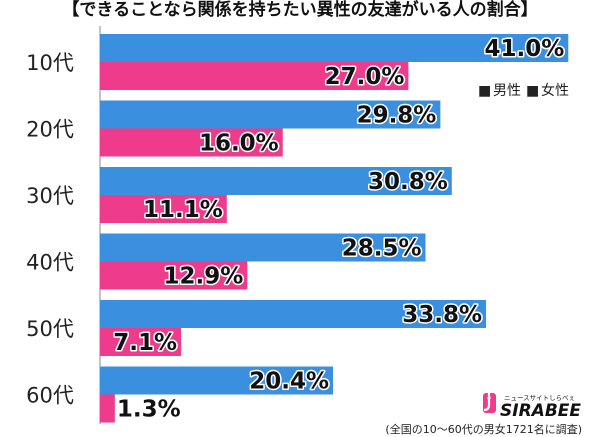 The image size is (600, 437). Describe the element at coordinates (540, 411) in the screenshot. I see `logo-wordmark: SIRABEE` at that location.